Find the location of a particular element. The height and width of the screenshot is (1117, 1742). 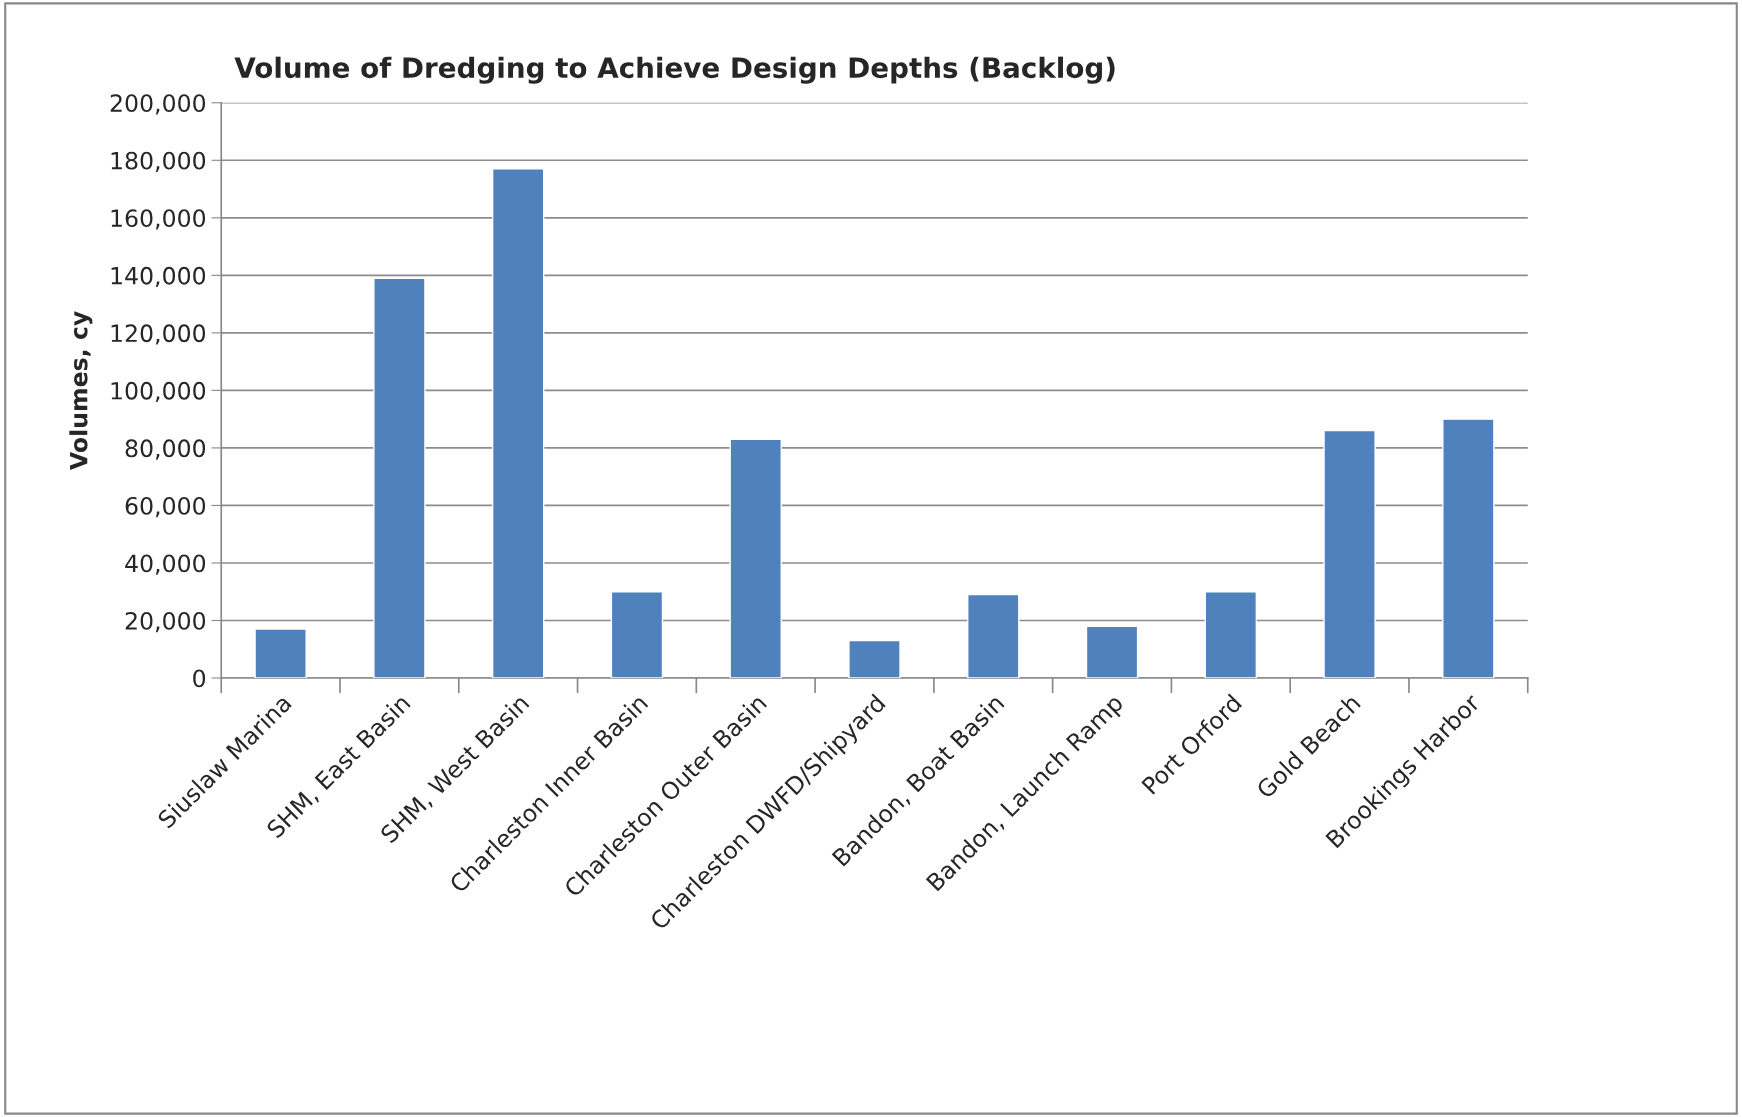

y-tick-label: 140,000 is located at coordinates (158, 277).